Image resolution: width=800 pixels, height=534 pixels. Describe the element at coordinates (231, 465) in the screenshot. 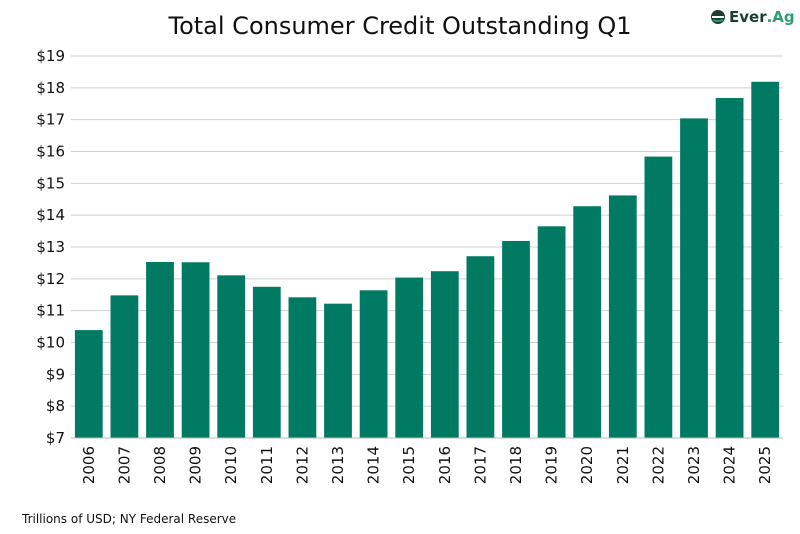

I see `x-tick-label: 2010` at that location.